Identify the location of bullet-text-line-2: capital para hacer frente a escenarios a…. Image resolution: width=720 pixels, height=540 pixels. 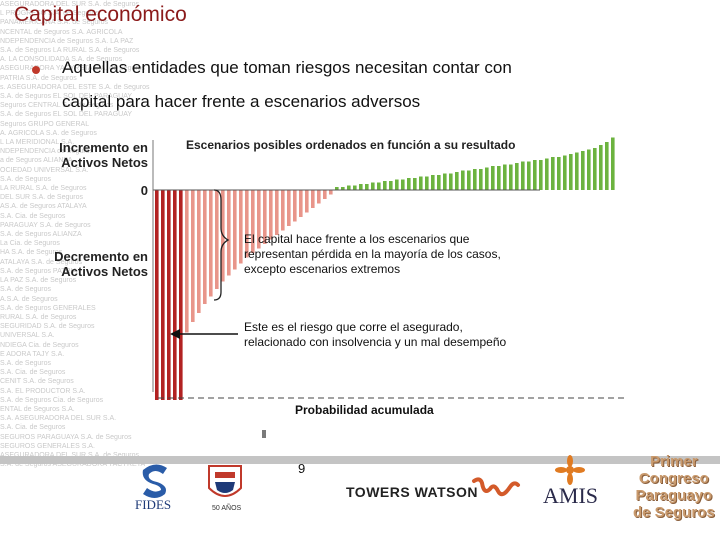
(241, 101).